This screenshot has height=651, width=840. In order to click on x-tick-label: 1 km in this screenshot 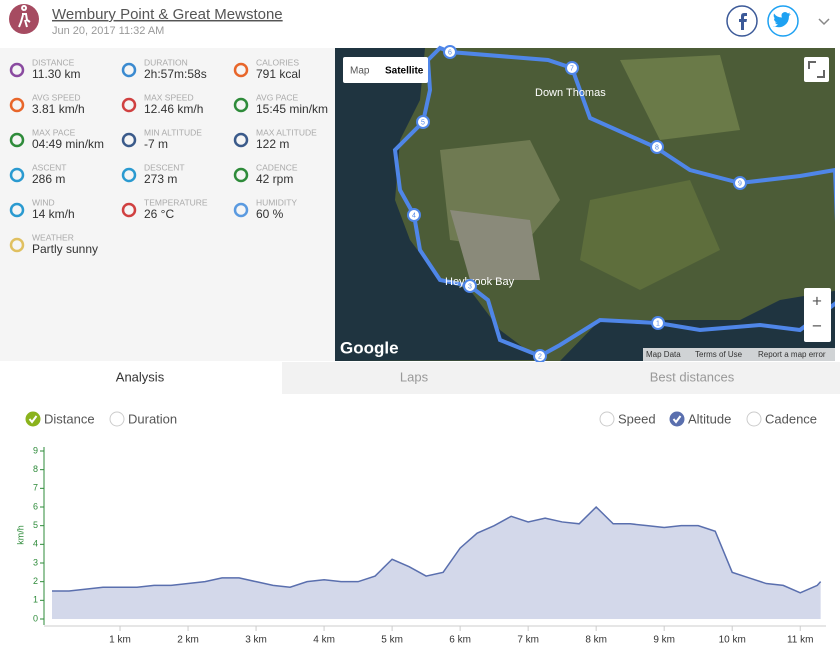, I will do `click(120, 640)`.